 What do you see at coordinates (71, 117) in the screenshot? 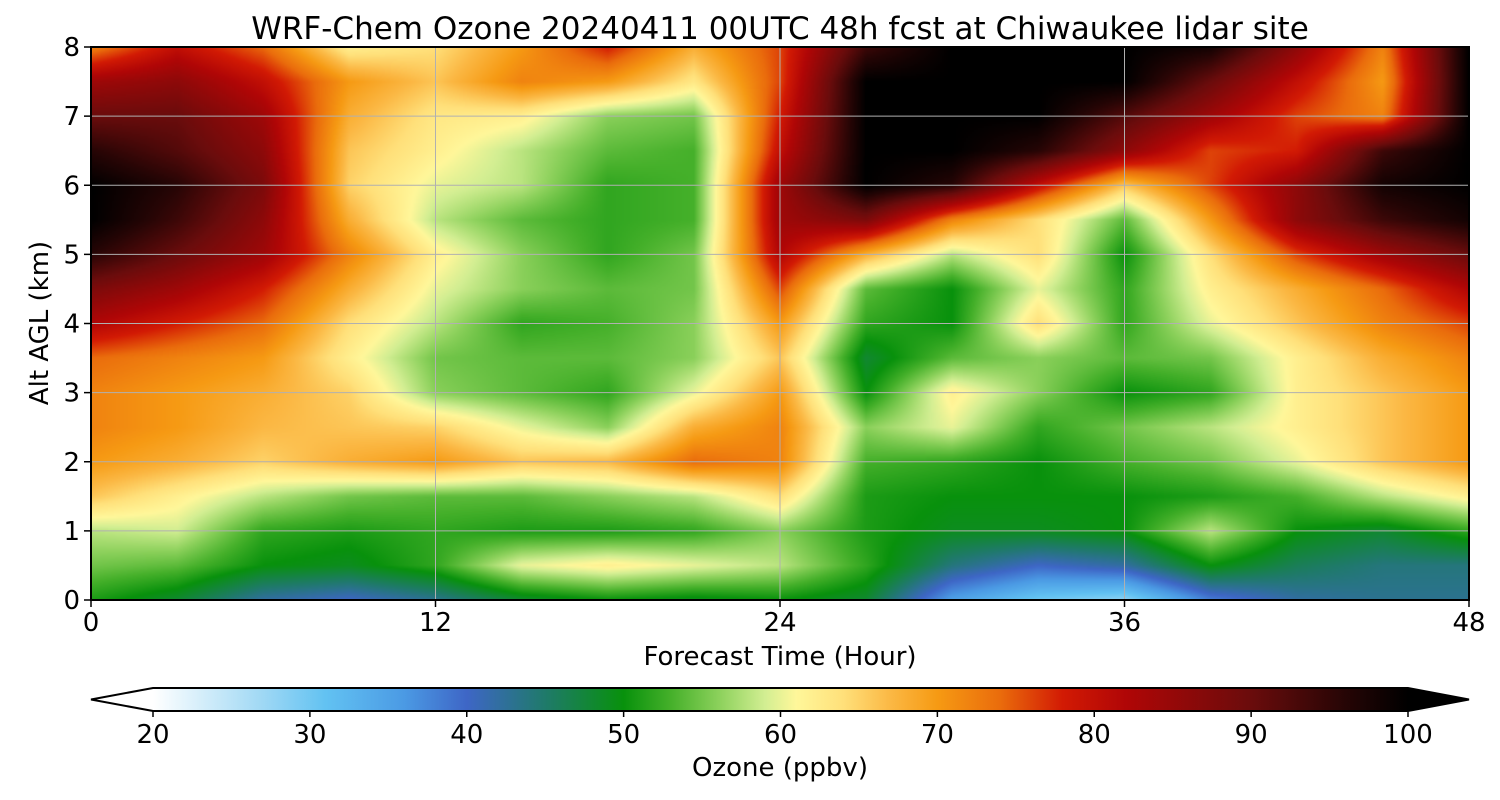
I see `y-tick-label: 7` at bounding box center [71, 117].